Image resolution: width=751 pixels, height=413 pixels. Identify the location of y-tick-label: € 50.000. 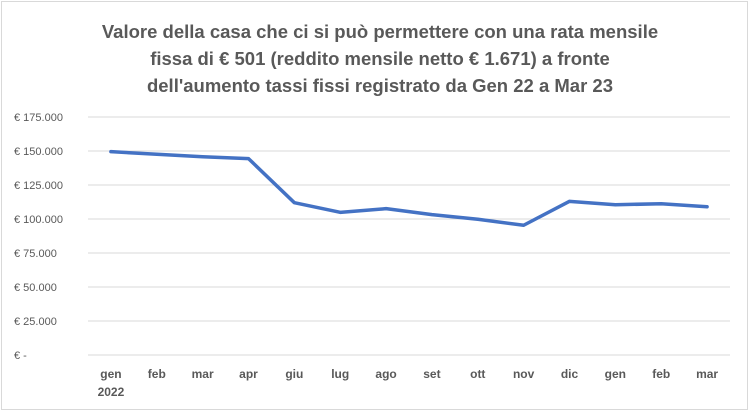
(35, 288).